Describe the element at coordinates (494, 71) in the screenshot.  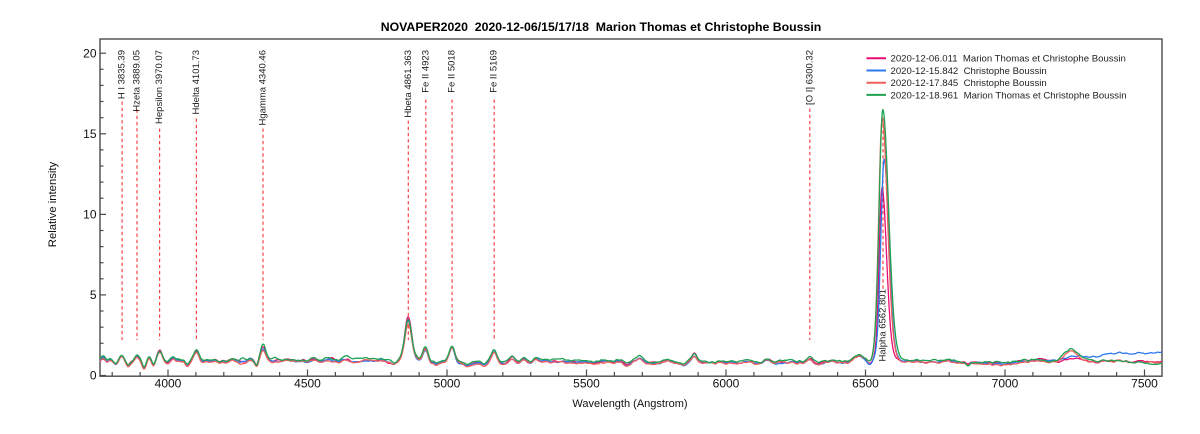
I see `svg-text: Fe II 5169` at that location.